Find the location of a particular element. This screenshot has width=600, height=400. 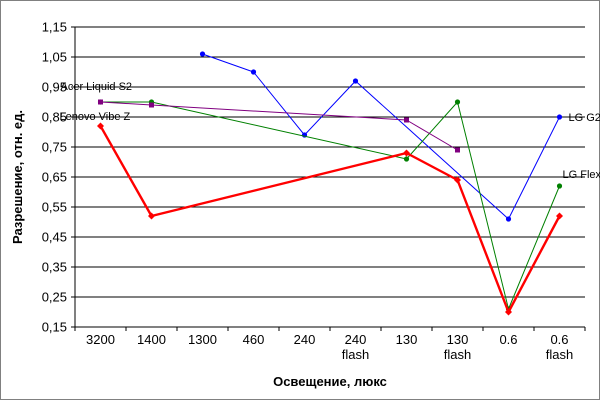

y-tick-label: 0,65 is located at coordinates (54, 177).